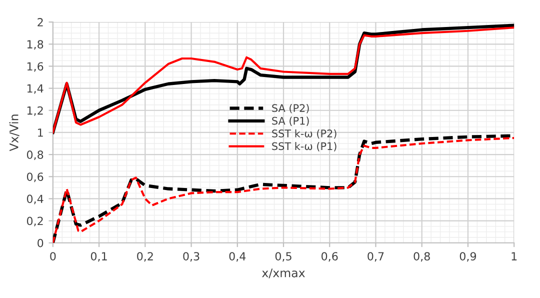 The height and width of the screenshot is (298, 540). What do you see at coordinates (304, 134) in the screenshot?
I see `legend-label: SST k-ω (P2)` at bounding box center [304, 134].